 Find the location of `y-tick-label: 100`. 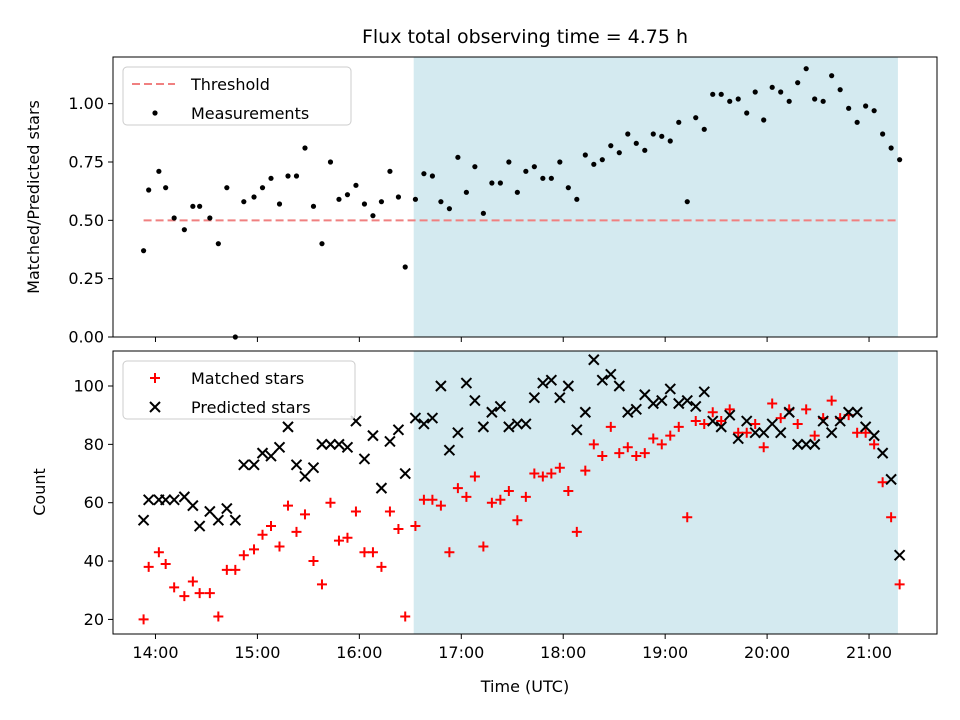

y-tick-label: 100 is located at coordinates (88, 386).